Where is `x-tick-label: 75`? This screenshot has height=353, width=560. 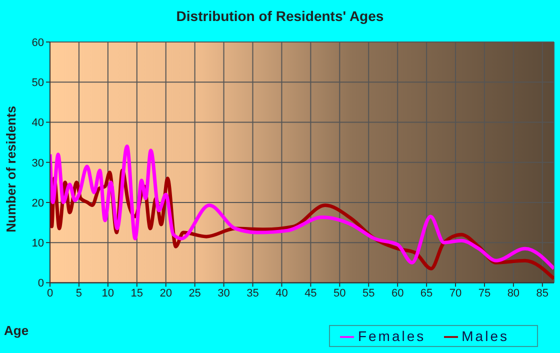 x-tick-label: 75 is located at coordinates (484, 294).